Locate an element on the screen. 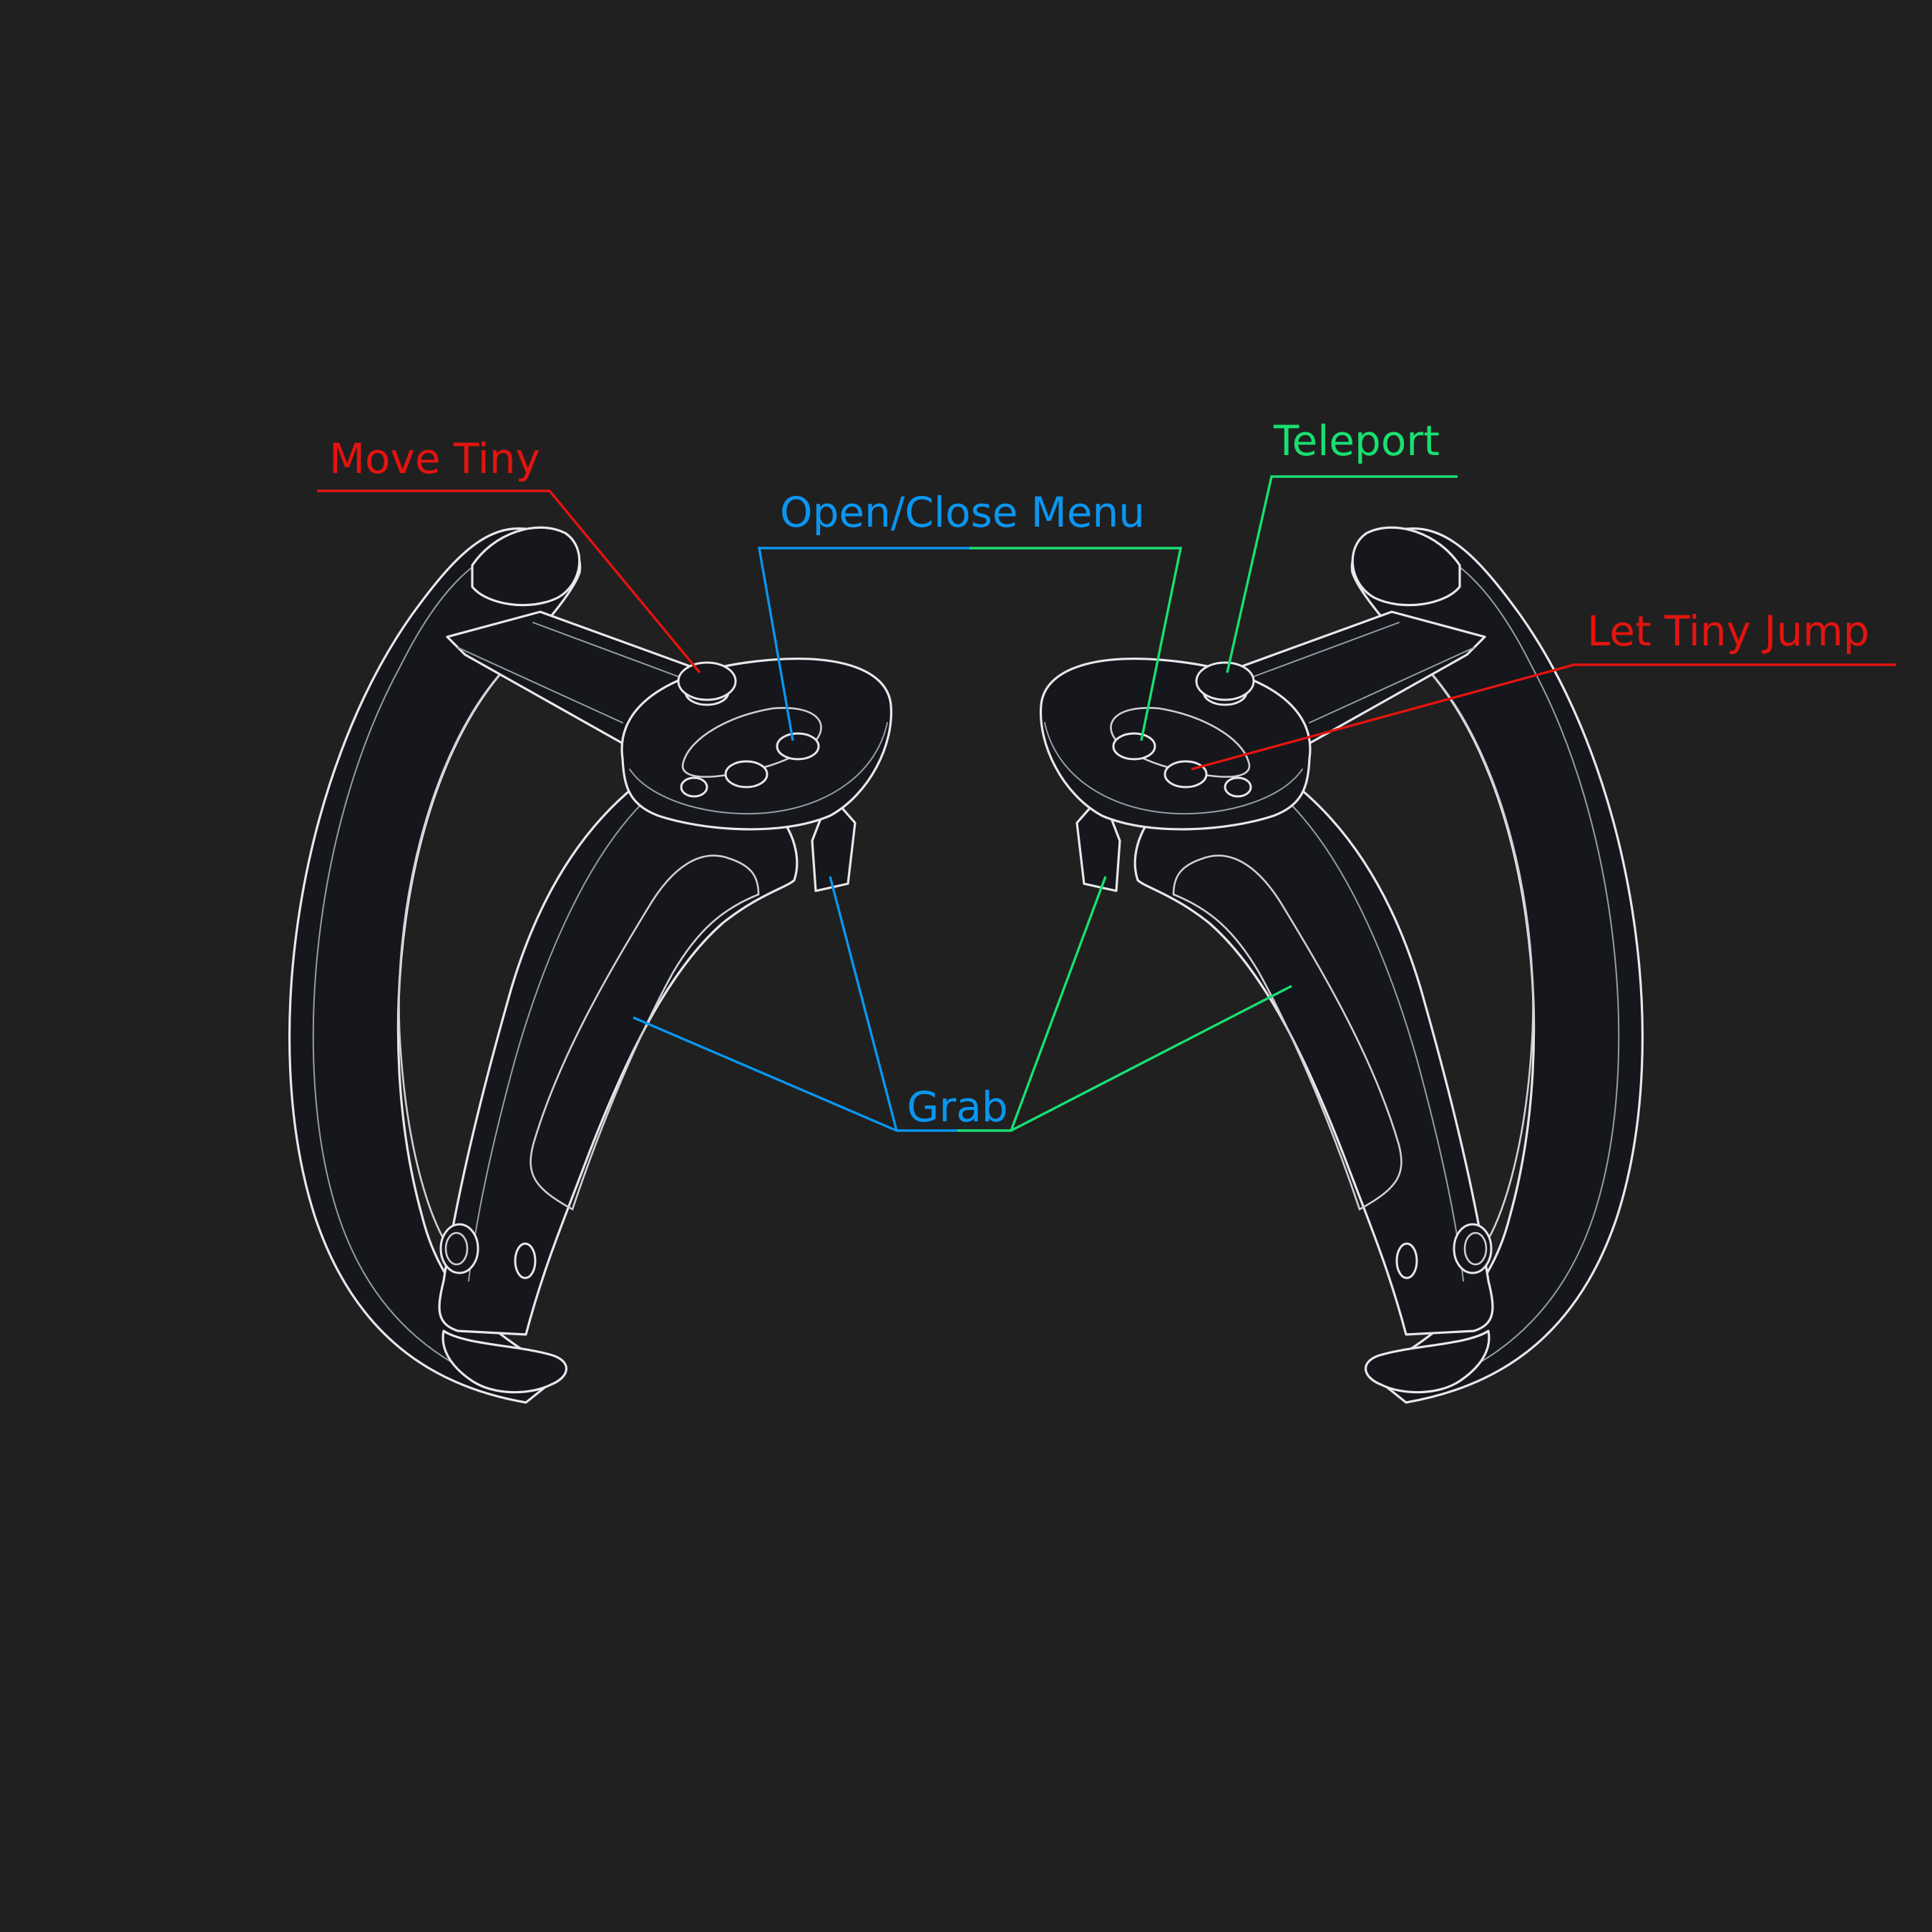 This screenshot has height=1932, width=1932. menu-leader-left is located at coordinates (863, 644).